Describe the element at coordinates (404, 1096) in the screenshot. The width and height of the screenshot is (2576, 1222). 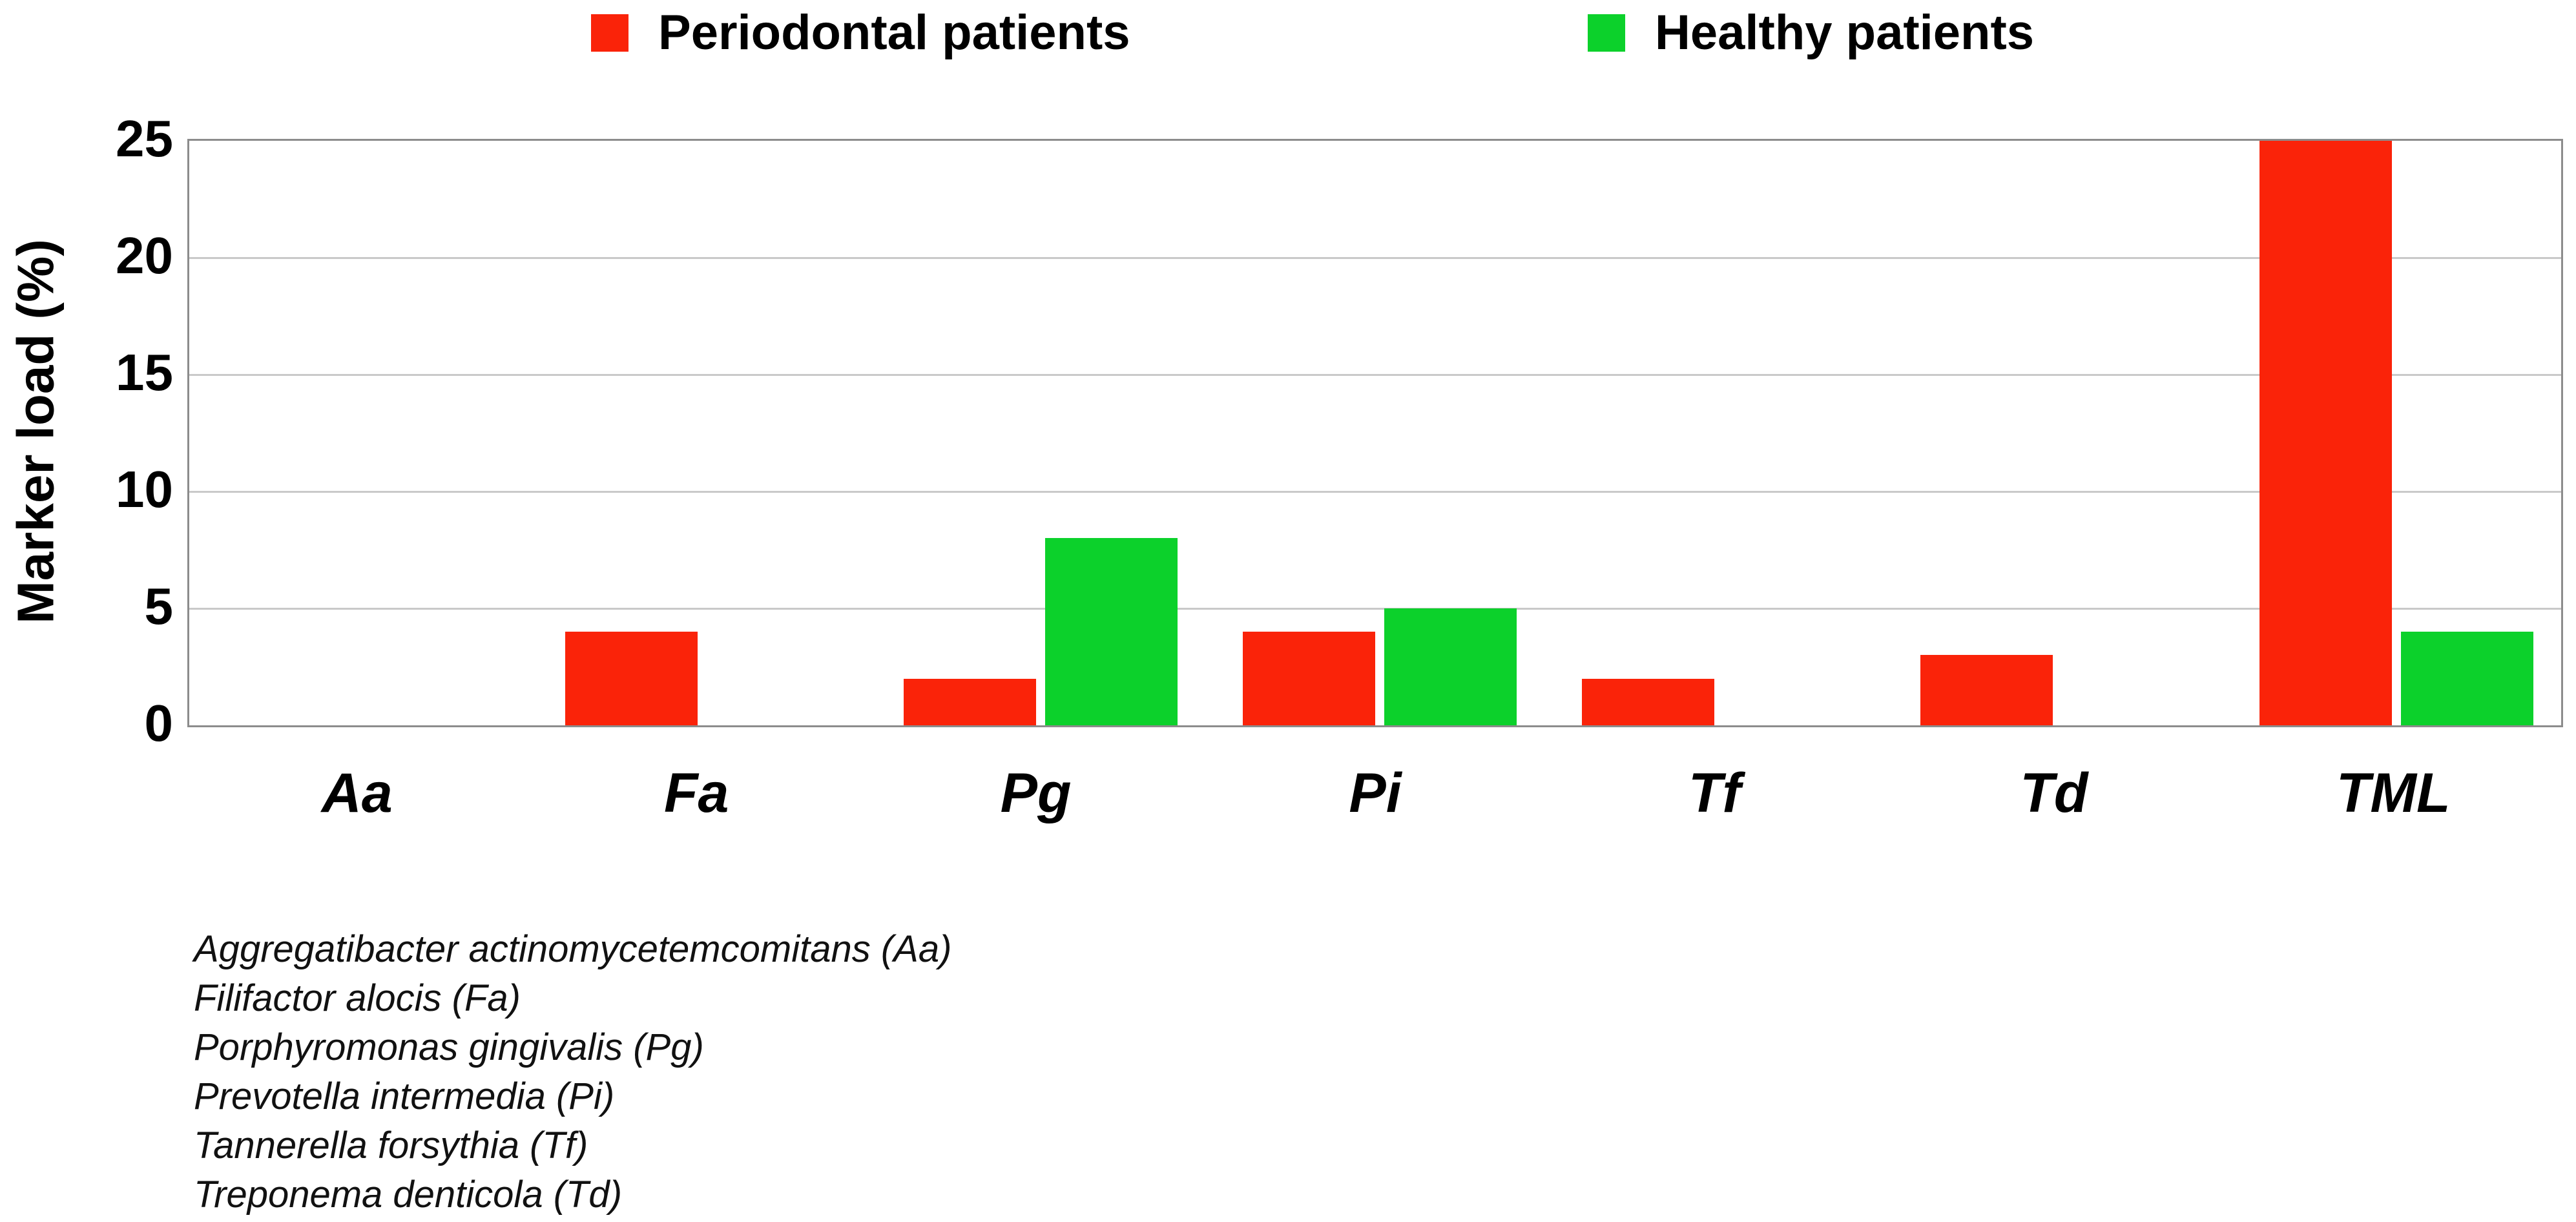
I see `footnote-line: Prevotella intermedia (Pi)` at that location.